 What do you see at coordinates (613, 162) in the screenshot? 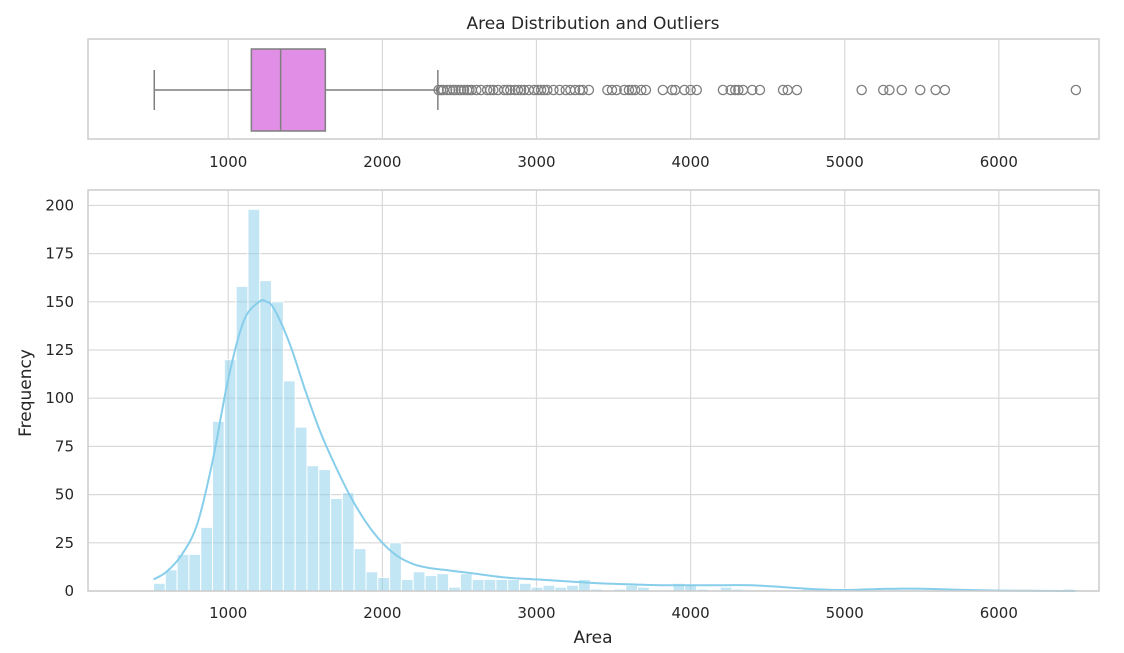
I see `boxplot-xtick-labels: 1000 2000 3000 4000 5000 6000` at bounding box center [613, 162].